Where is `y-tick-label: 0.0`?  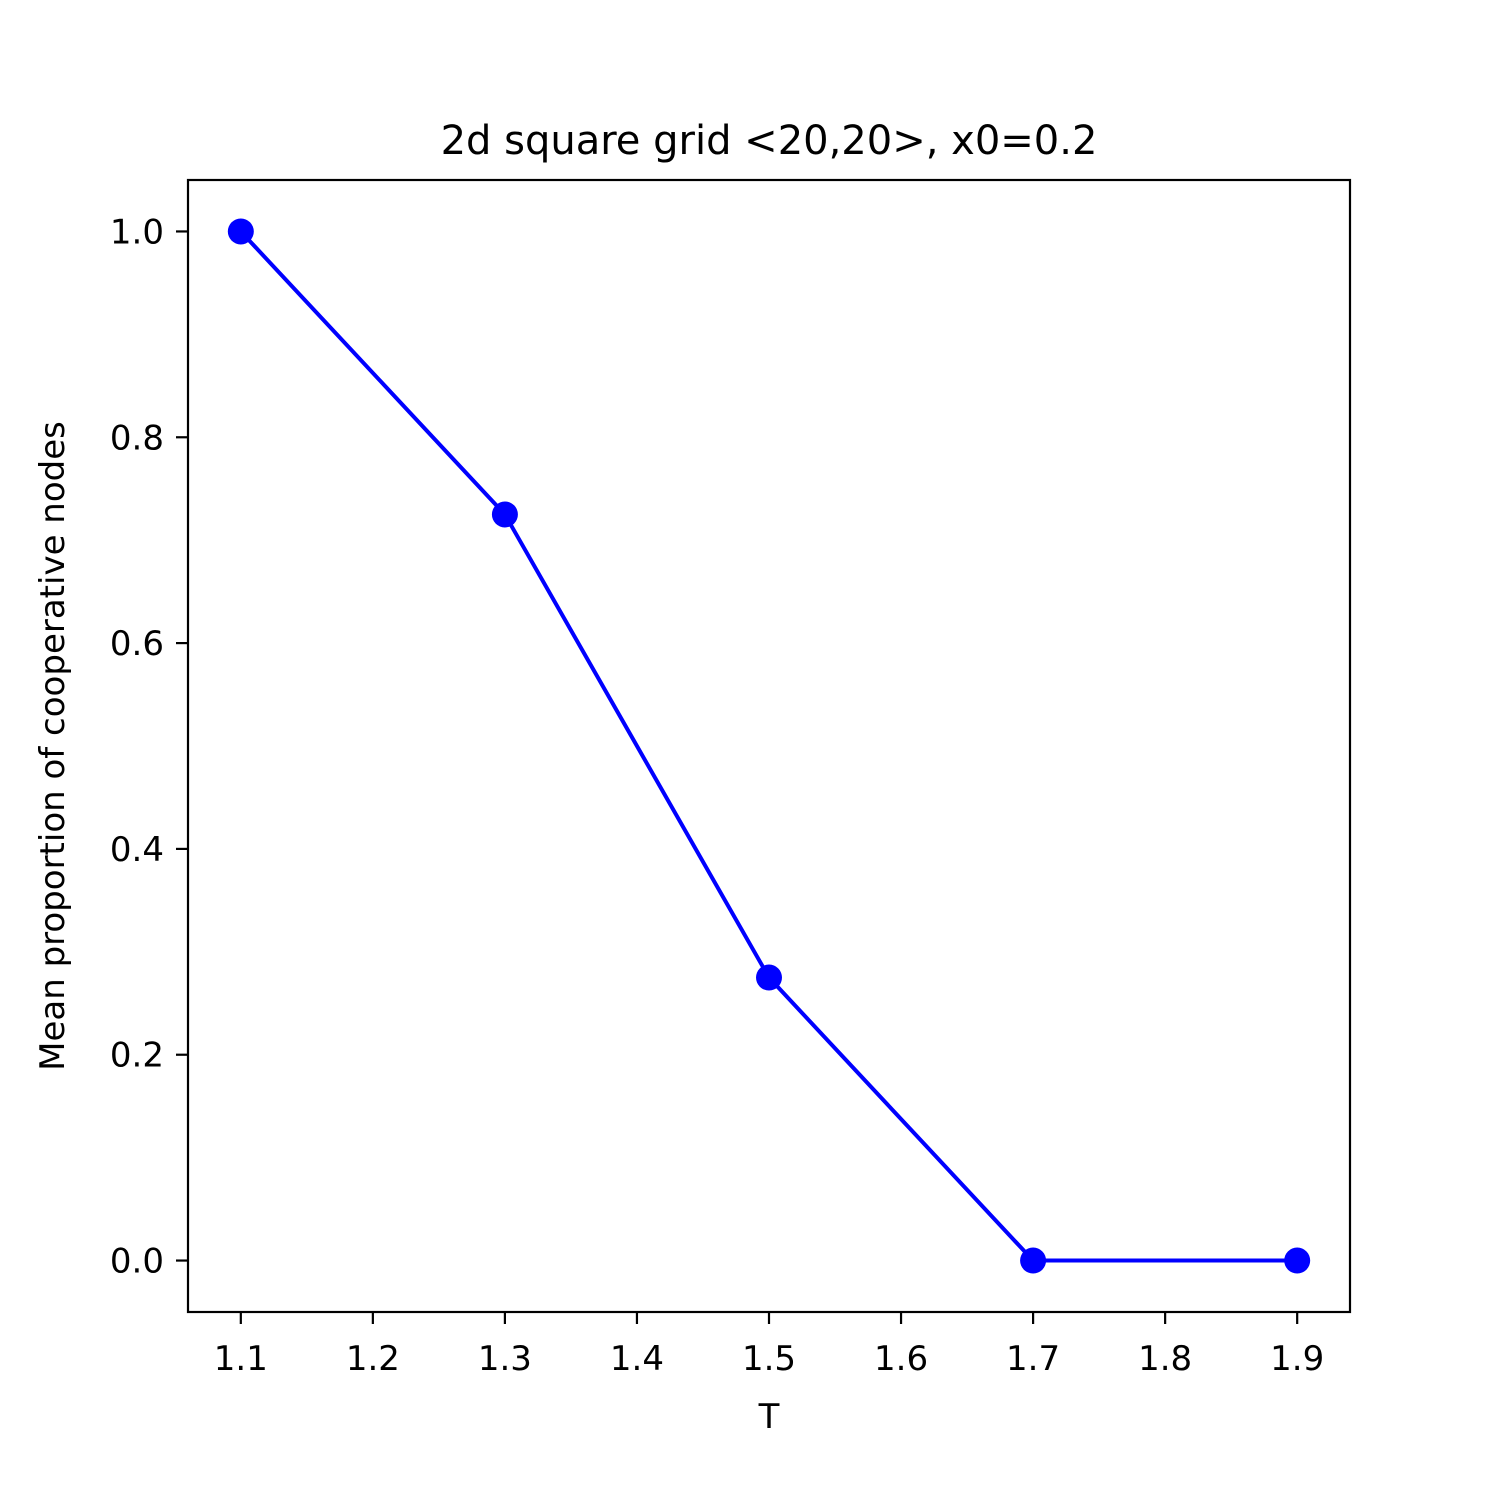 y-tick-label: 0.0 is located at coordinates (137, 1262).